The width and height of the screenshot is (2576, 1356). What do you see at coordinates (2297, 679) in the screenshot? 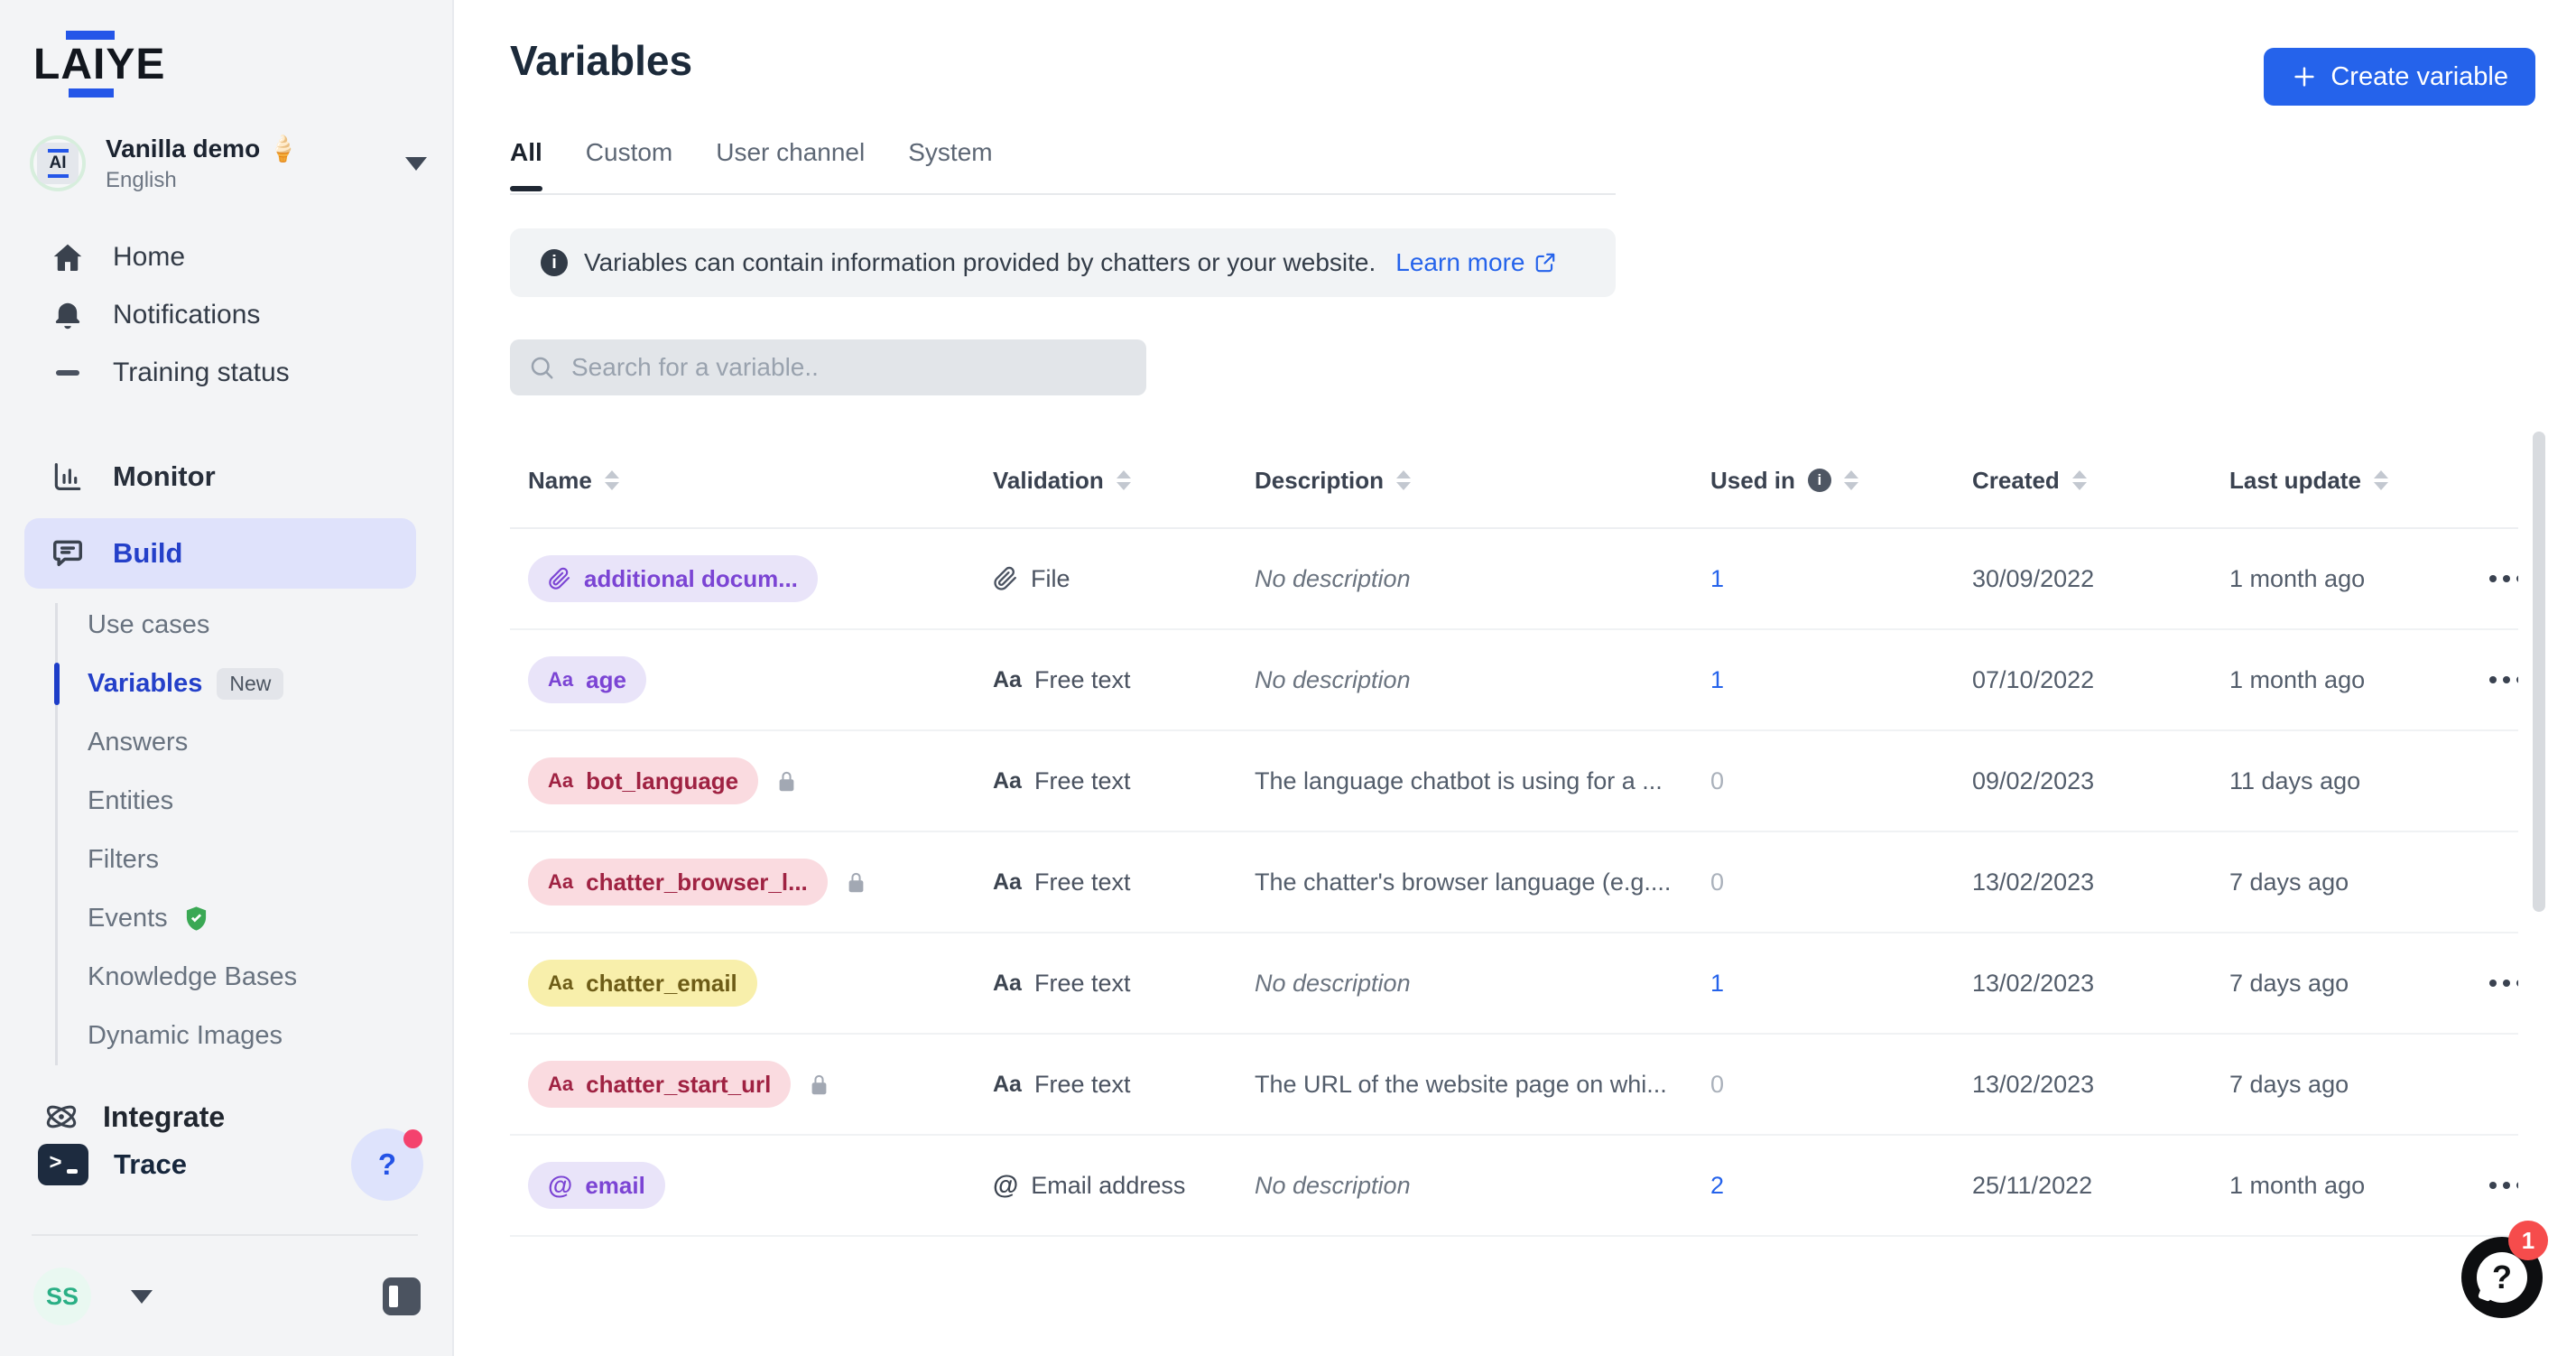
I see `last-update: 1 month ago` at bounding box center [2297, 679].